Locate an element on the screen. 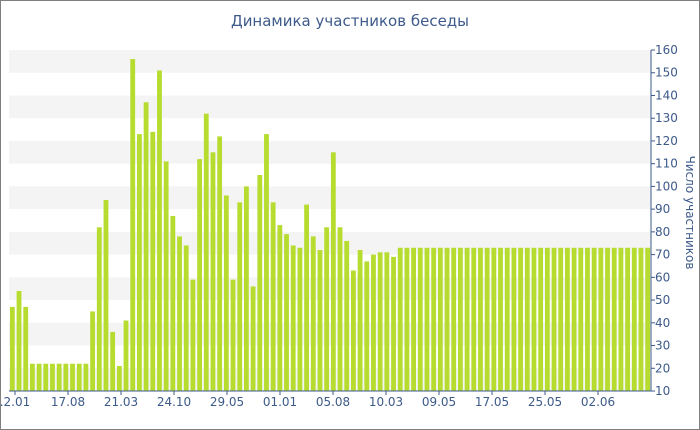 The image size is (700, 430). x-tick-label: 17.05 is located at coordinates (492, 402).